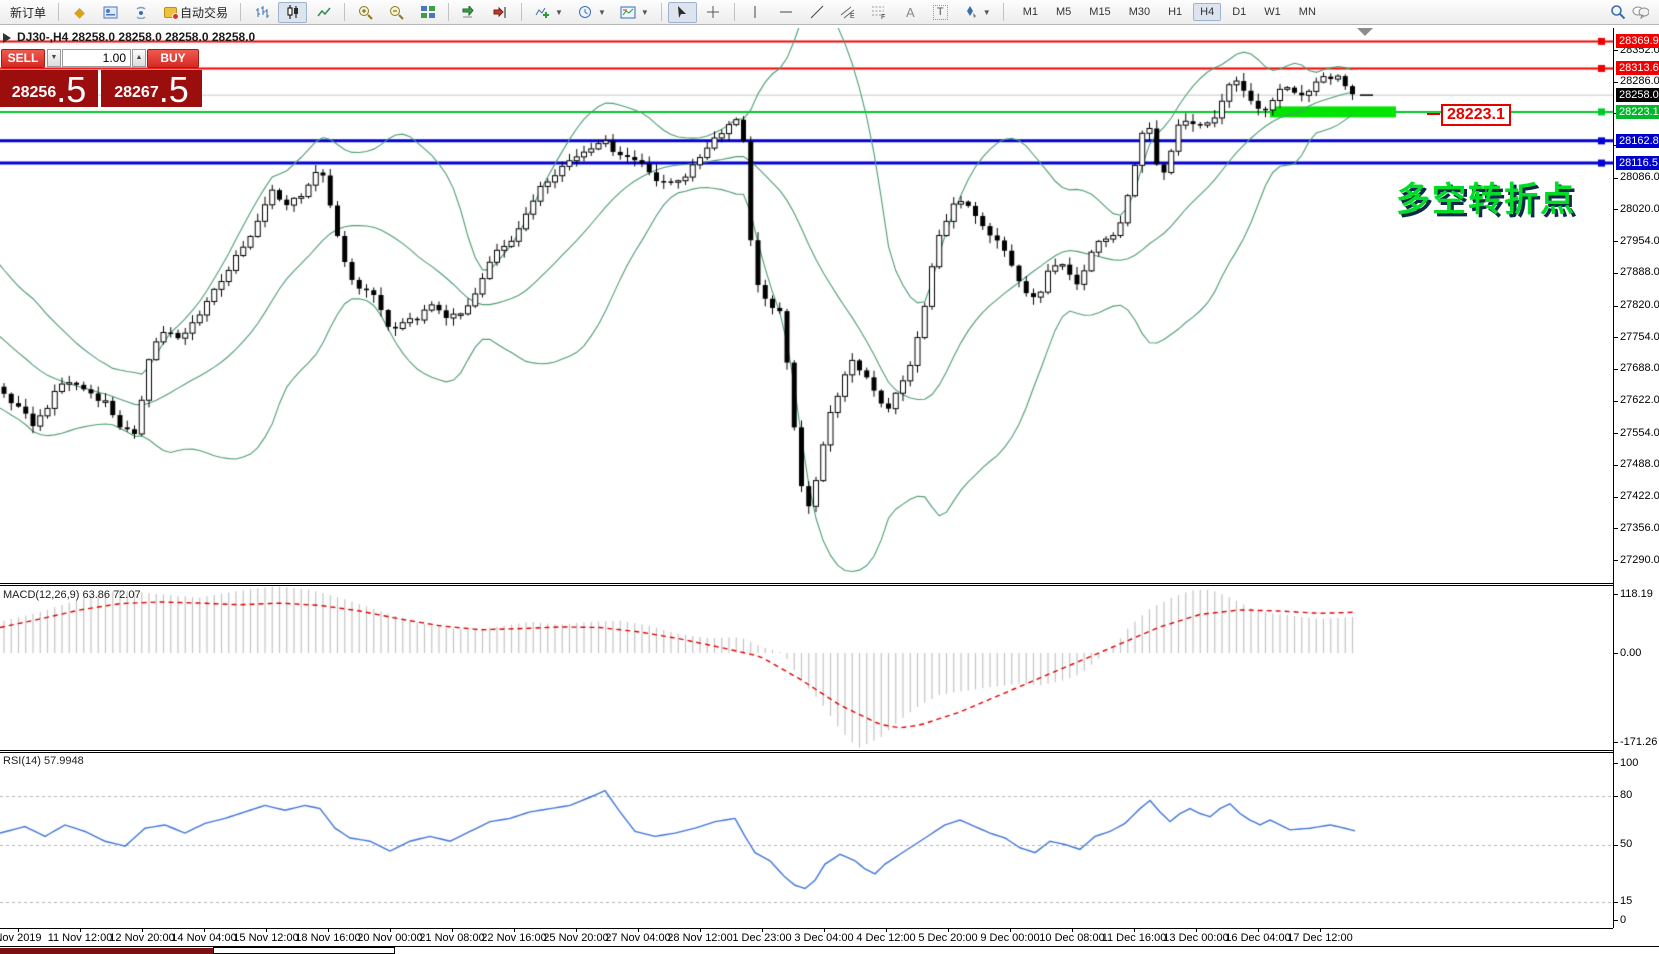  I want to click on price-tick-label: 27356.0, so click(1639, 527).